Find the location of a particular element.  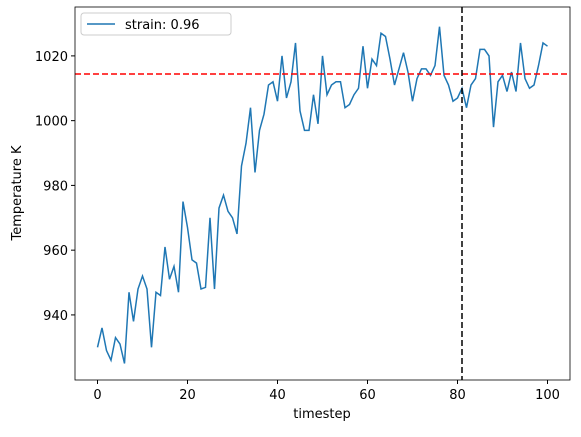

legend-label: strain: 0.96 is located at coordinates (162, 25).